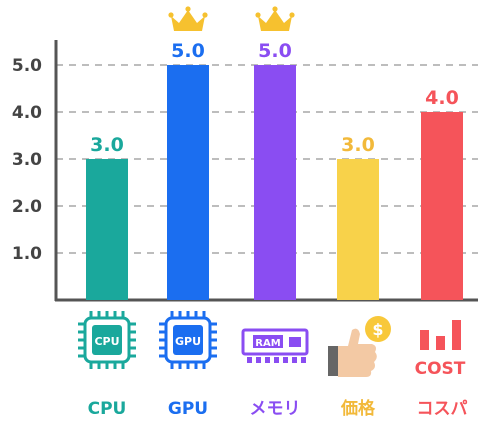 The image size is (488, 427). I want to click on gpu-chip-icon: GPU, so click(188, 340).